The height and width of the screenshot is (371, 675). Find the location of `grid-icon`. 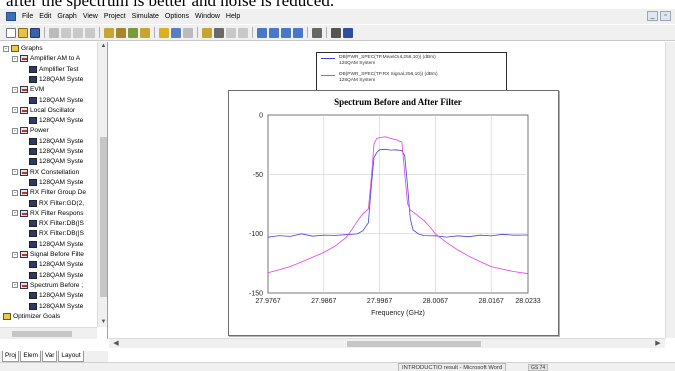

grid-icon is located at coordinates (348, 32).